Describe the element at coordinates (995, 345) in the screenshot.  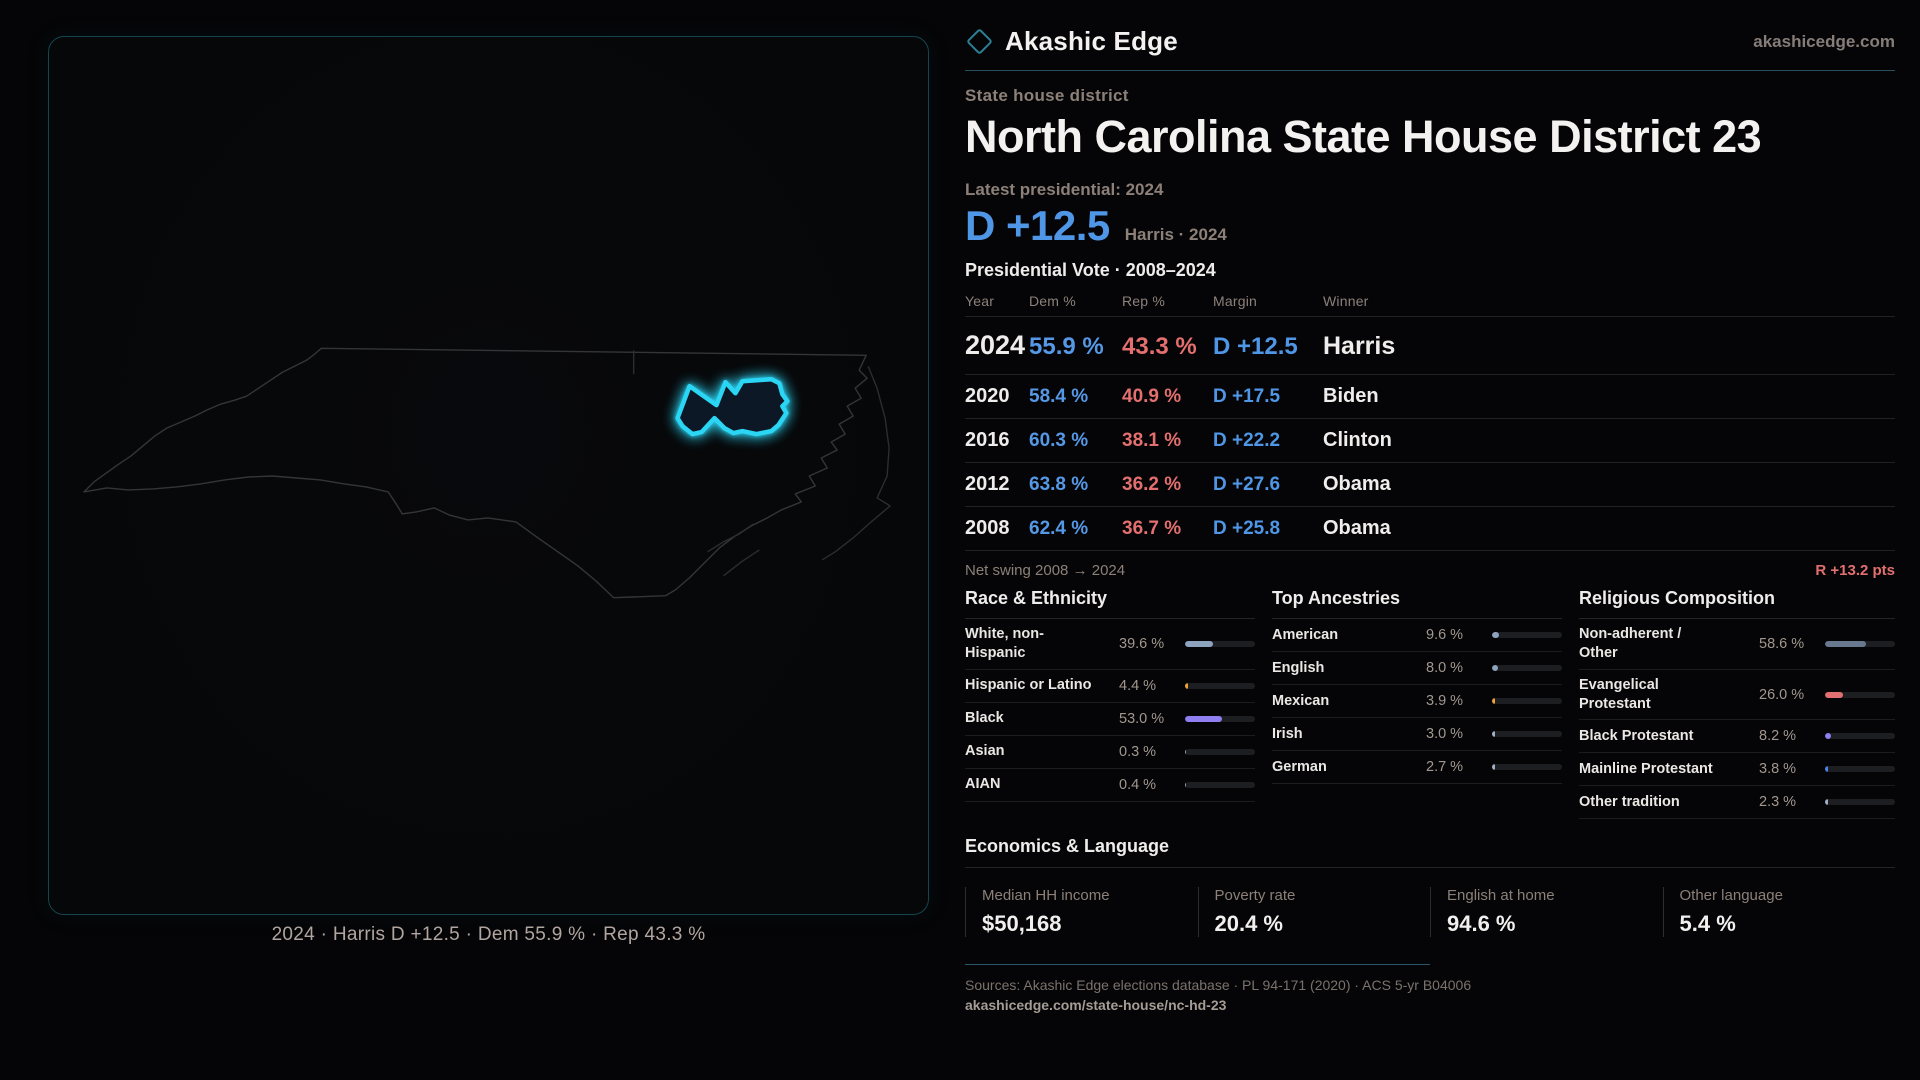
I see `cell-year: 2024` at that location.